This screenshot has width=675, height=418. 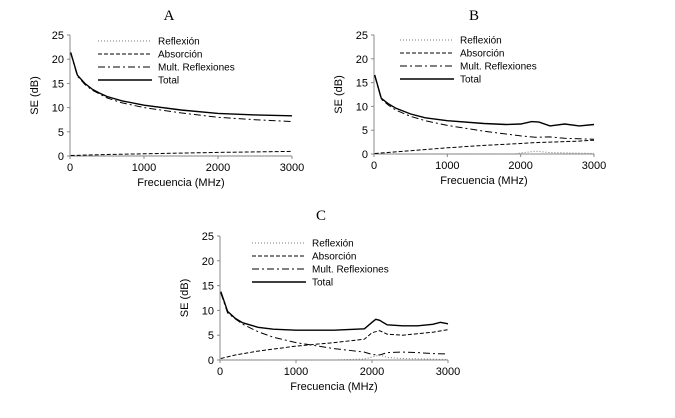 What do you see at coordinates (169, 16) in the screenshot?
I see `panel-label: A` at bounding box center [169, 16].